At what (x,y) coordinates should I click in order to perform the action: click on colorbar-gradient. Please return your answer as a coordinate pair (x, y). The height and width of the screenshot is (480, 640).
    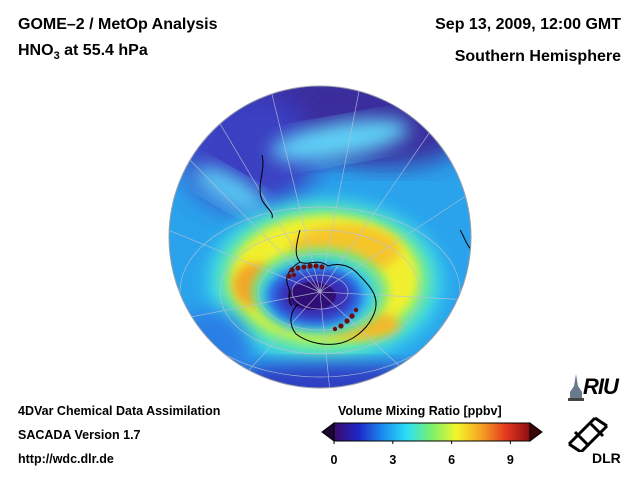
    Looking at the image, I should click on (432, 432).